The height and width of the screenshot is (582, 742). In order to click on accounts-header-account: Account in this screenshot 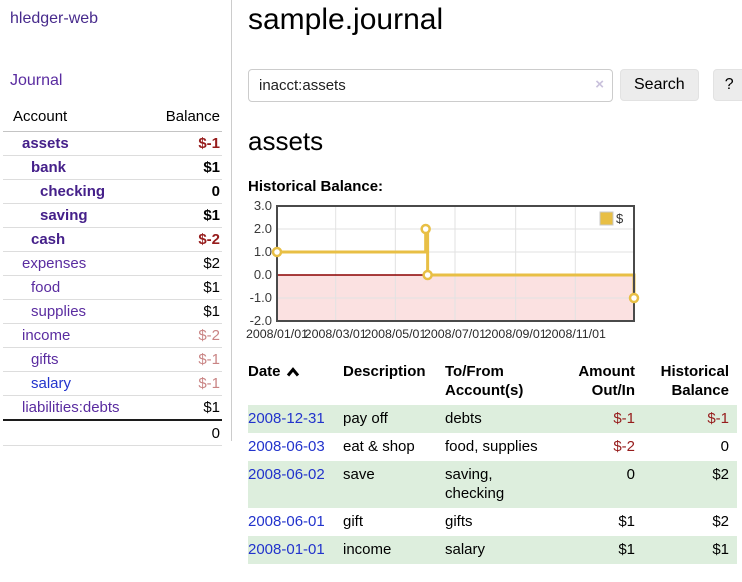, I will do `click(77, 118)`.